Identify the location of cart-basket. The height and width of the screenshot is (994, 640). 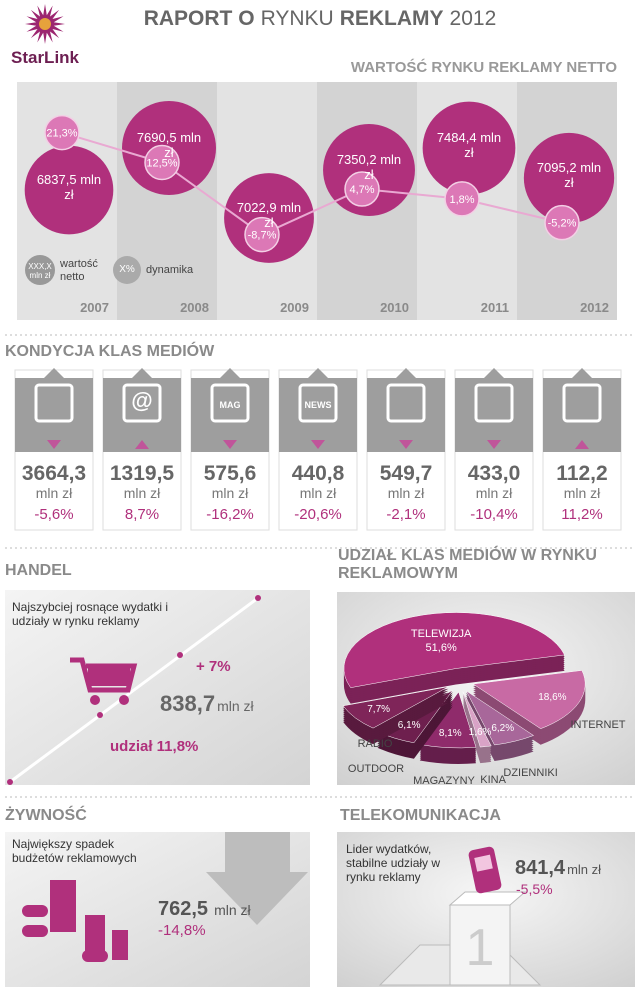
(109, 677).